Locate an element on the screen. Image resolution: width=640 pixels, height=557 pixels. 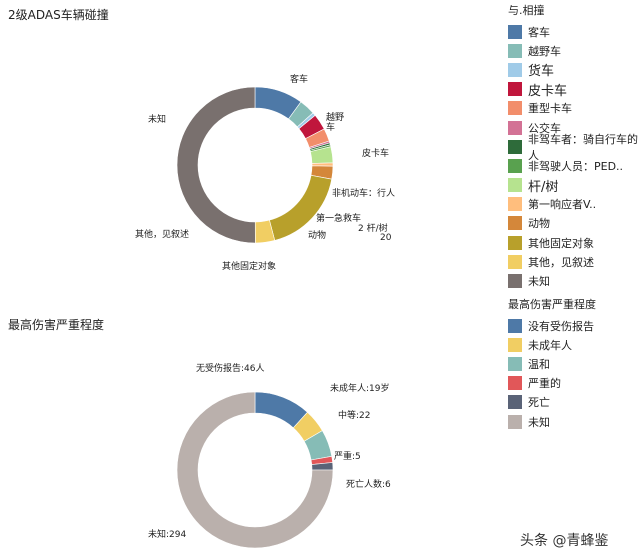
legend-label: 非驾驶人员：PED.. is located at coordinates (576, 166).